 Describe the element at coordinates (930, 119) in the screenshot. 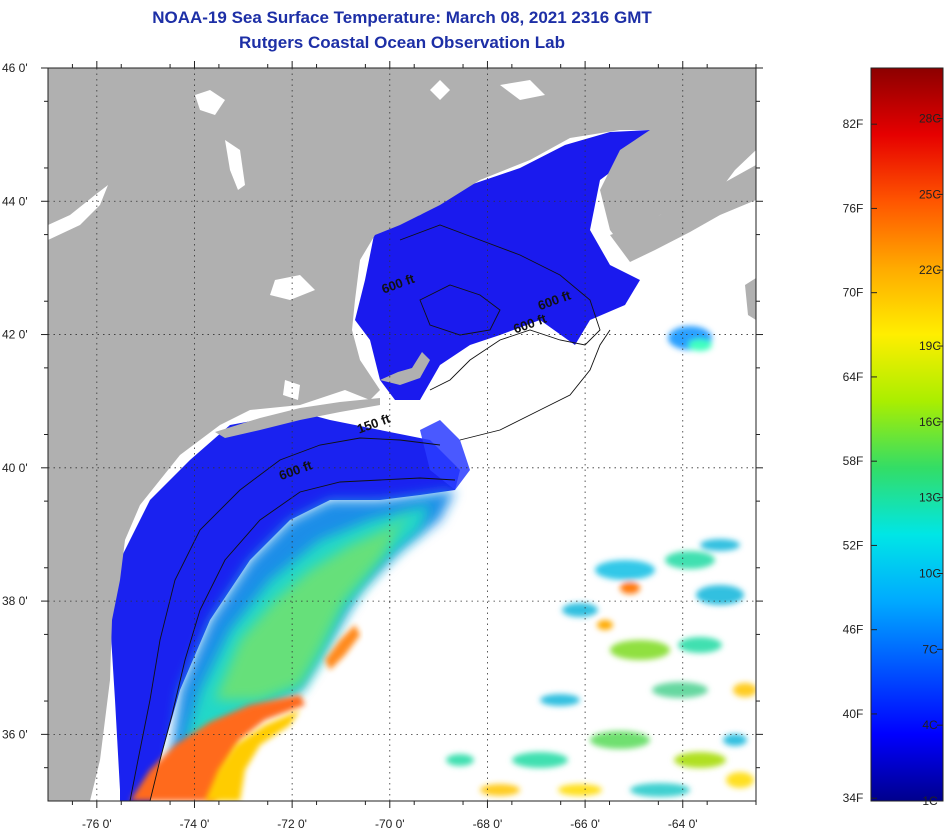

I see `colorbar-celsius-label: 28C` at that location.